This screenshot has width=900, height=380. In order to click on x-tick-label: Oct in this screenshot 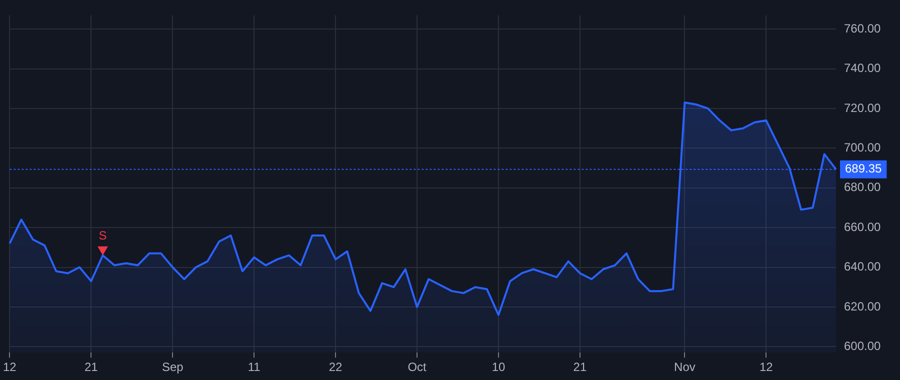, I will do `click(418, 367)`.